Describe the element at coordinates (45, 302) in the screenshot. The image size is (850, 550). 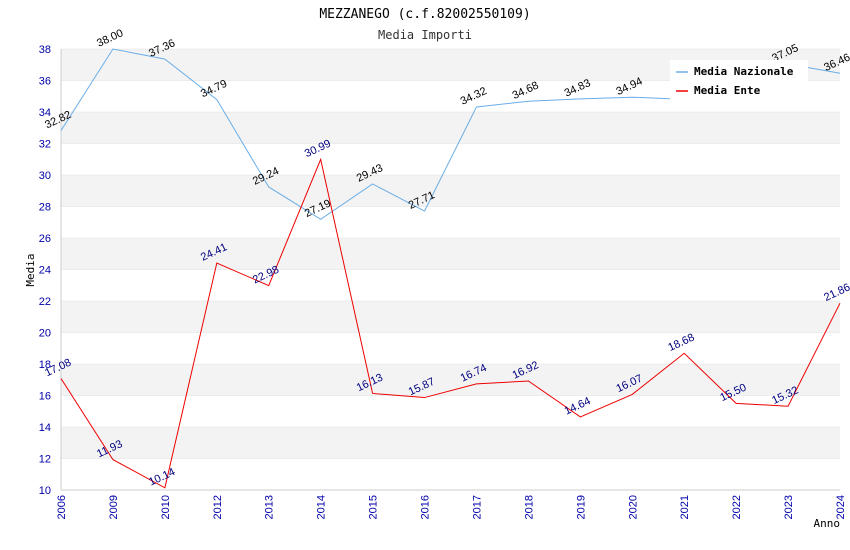
I see `y-tick-label: 22` at that location.